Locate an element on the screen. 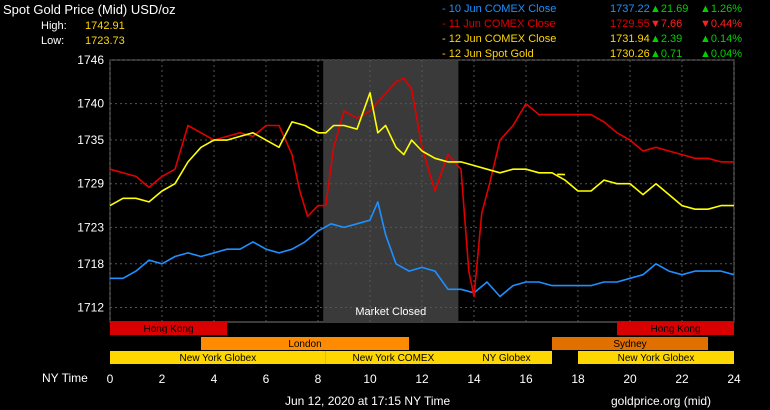 The image size is (770, 410). legend-price: 1730.26 is located at coordinates (630, 54).